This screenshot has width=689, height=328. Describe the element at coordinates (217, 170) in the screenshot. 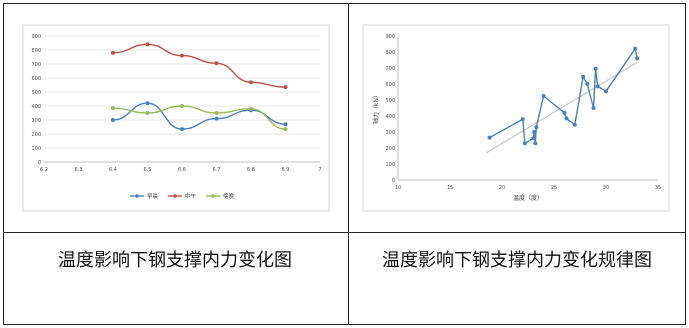

I see `x-tick-label: 6.7` at that location.